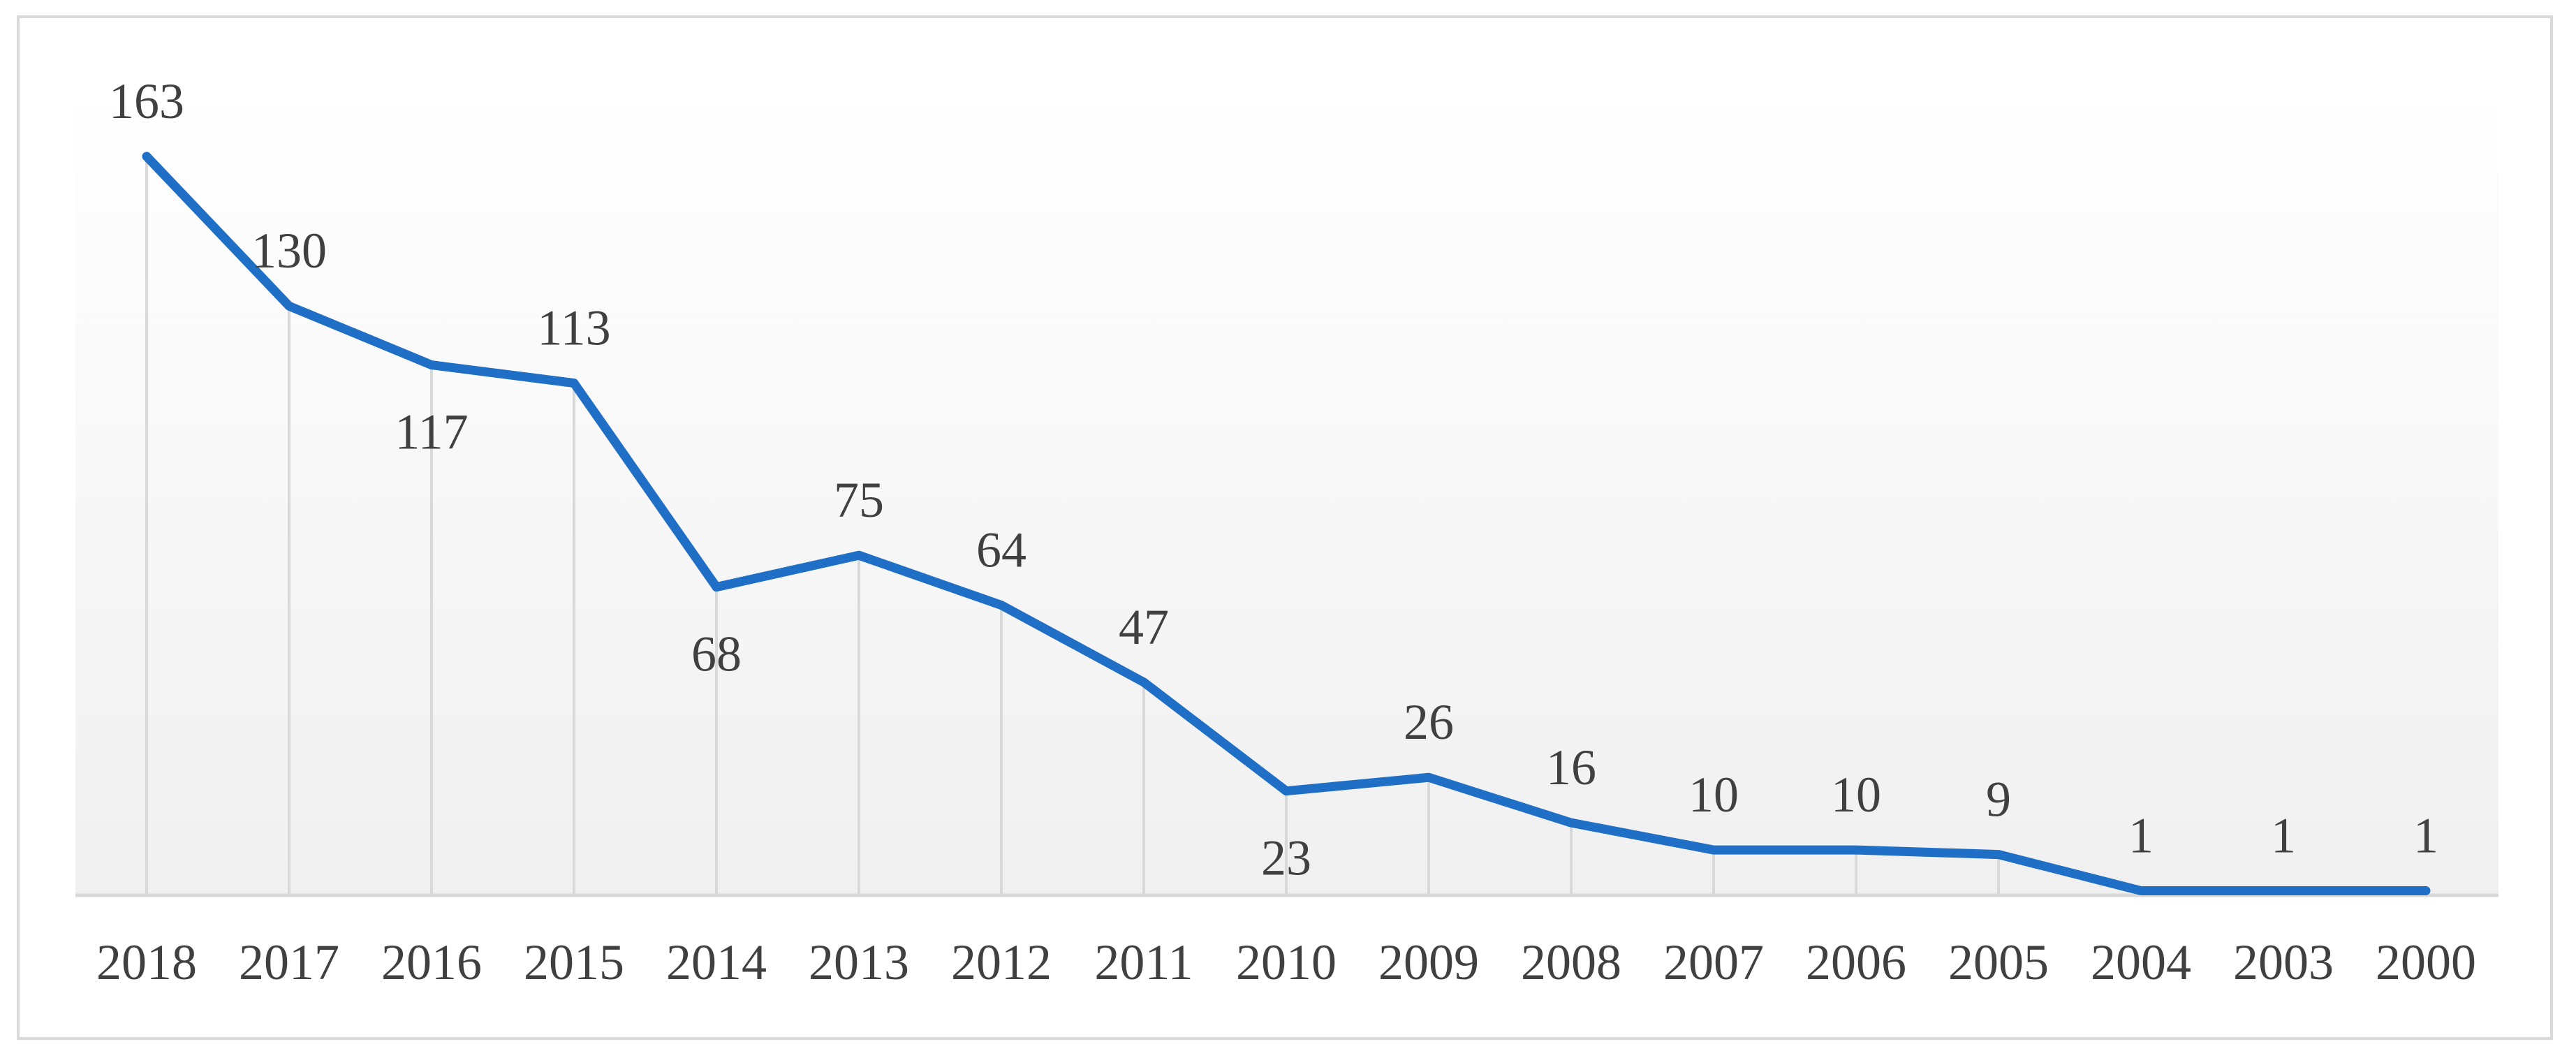  What do you see at coordinates (1429, 722) in the screenshot?
I see `data-label: 26` at bounding box center [1429, 722].